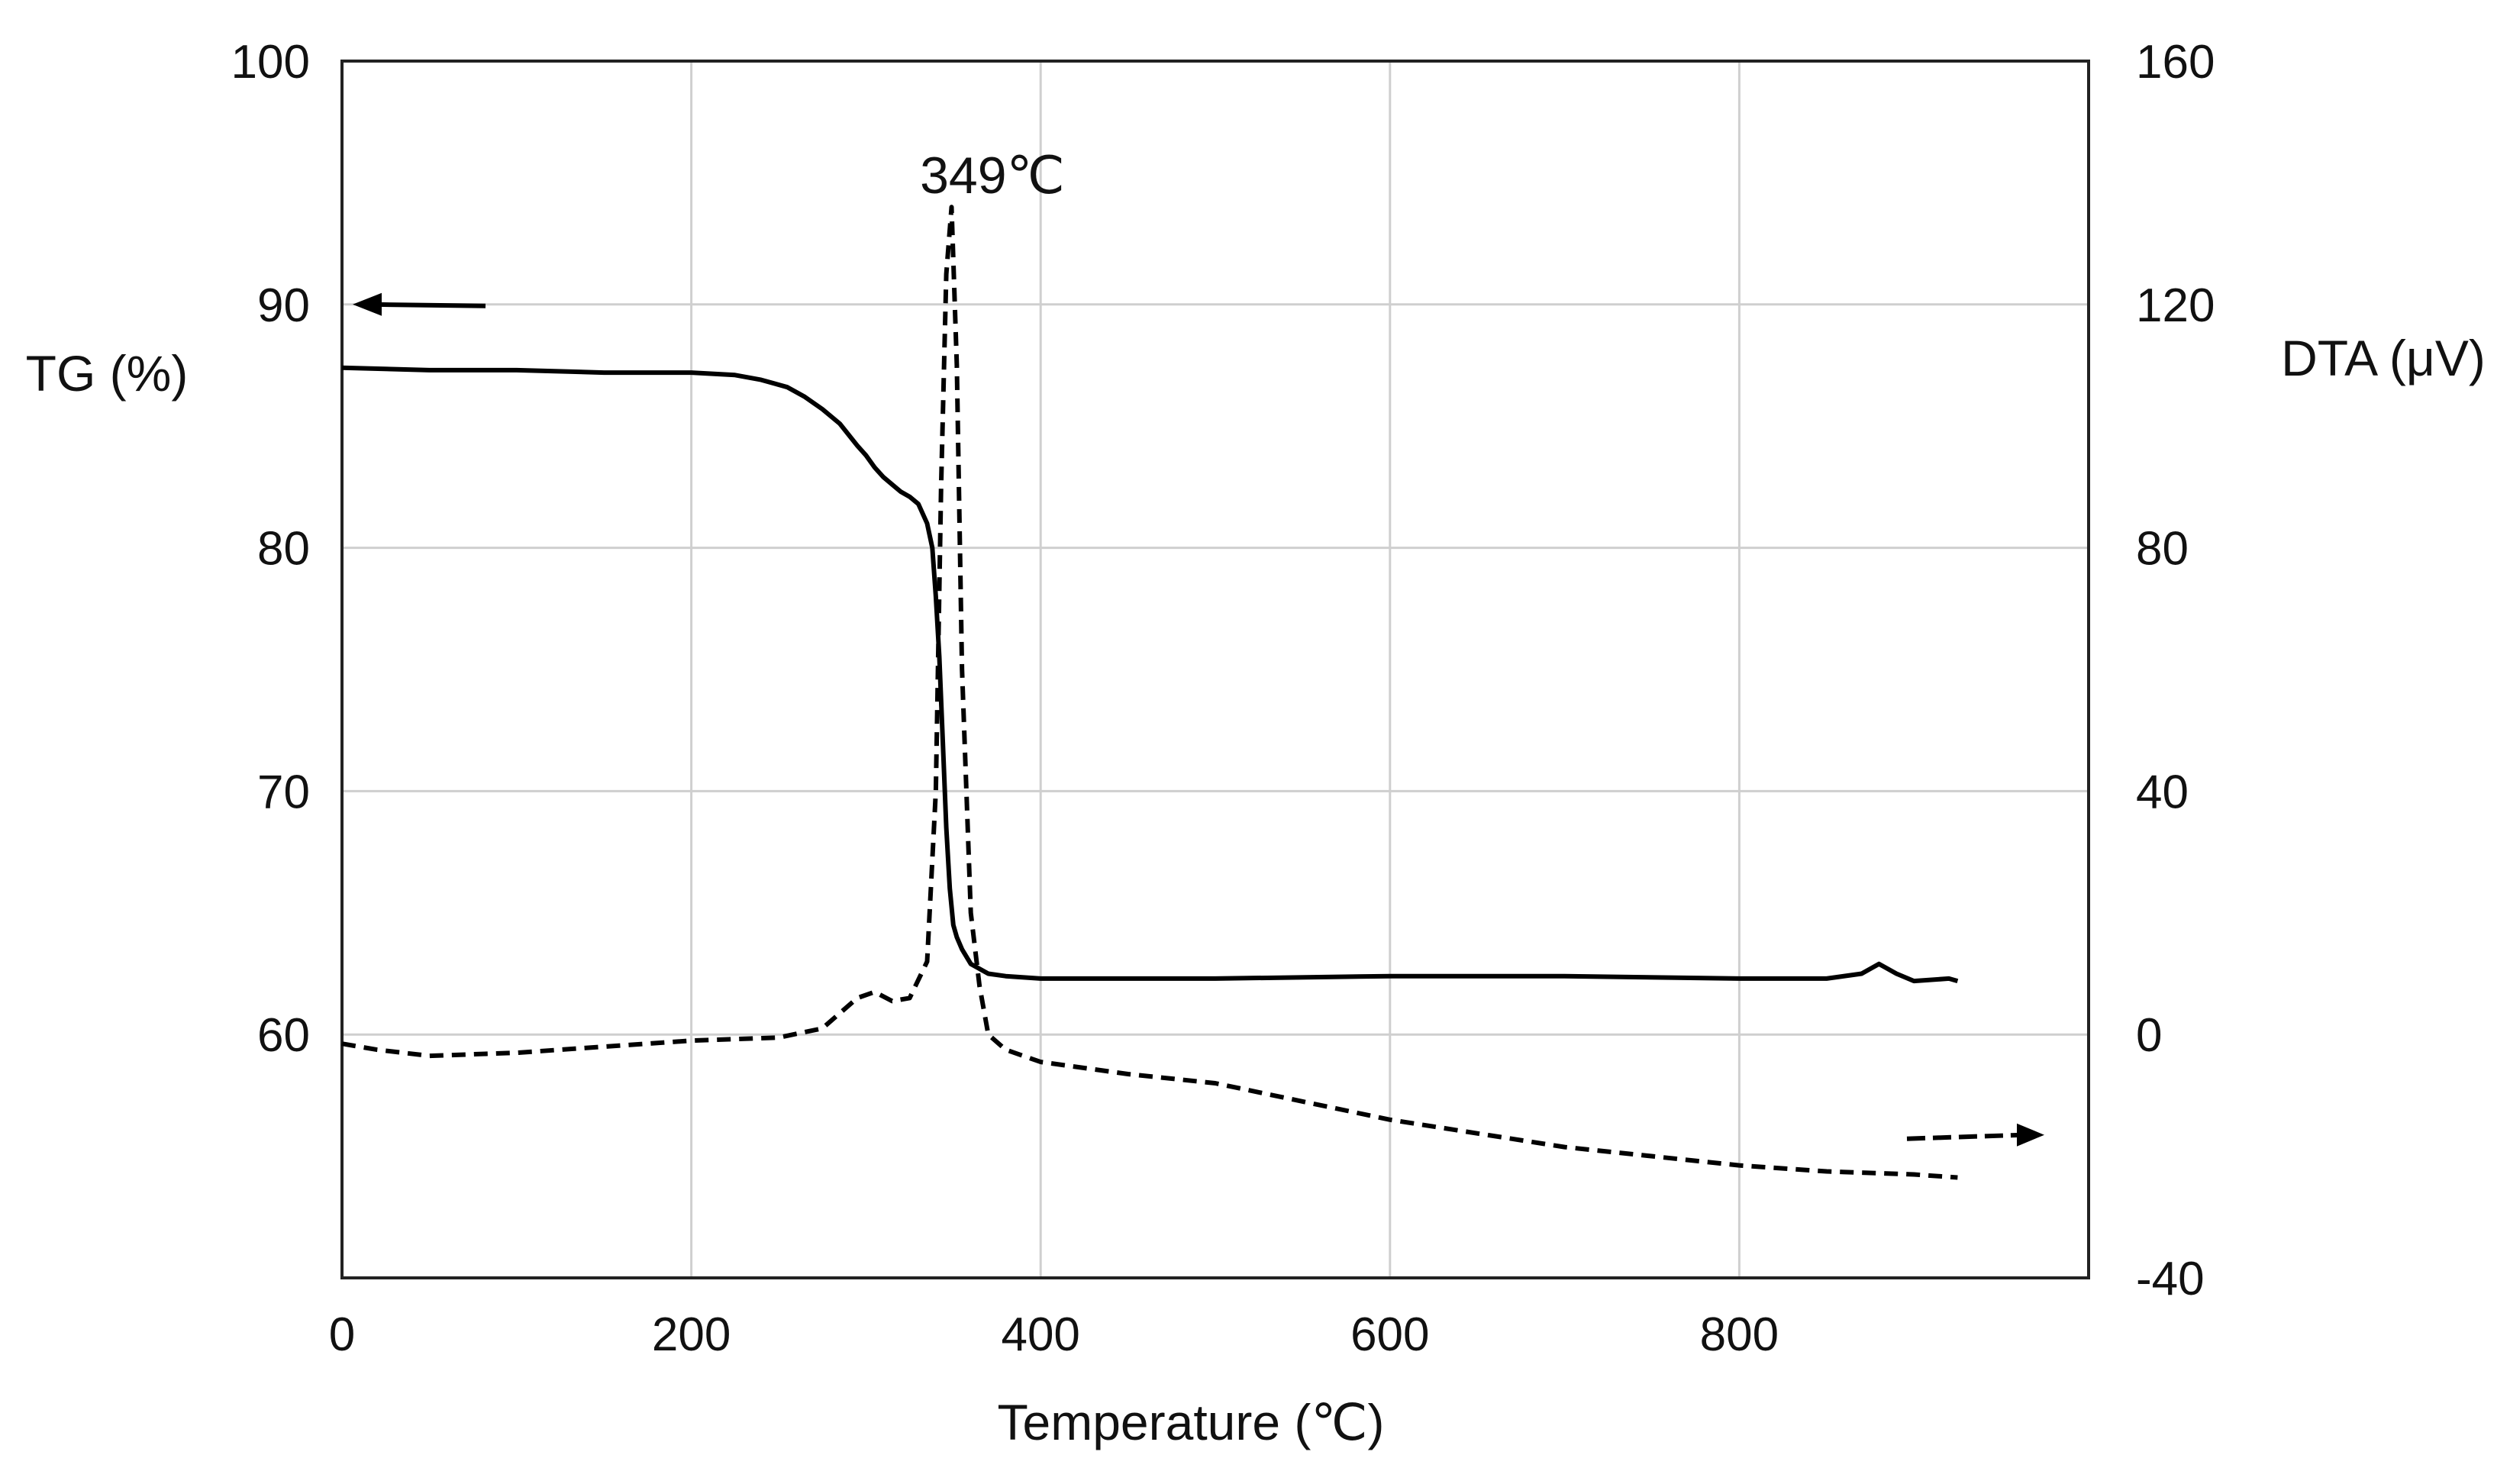 Image resolution: width=2510 pixels, height=1484 pixels. What do you see at coordinates (342, 1334) in the screenshot?
I see `x-tick-label: 0` at bounding box center [342, 1334].